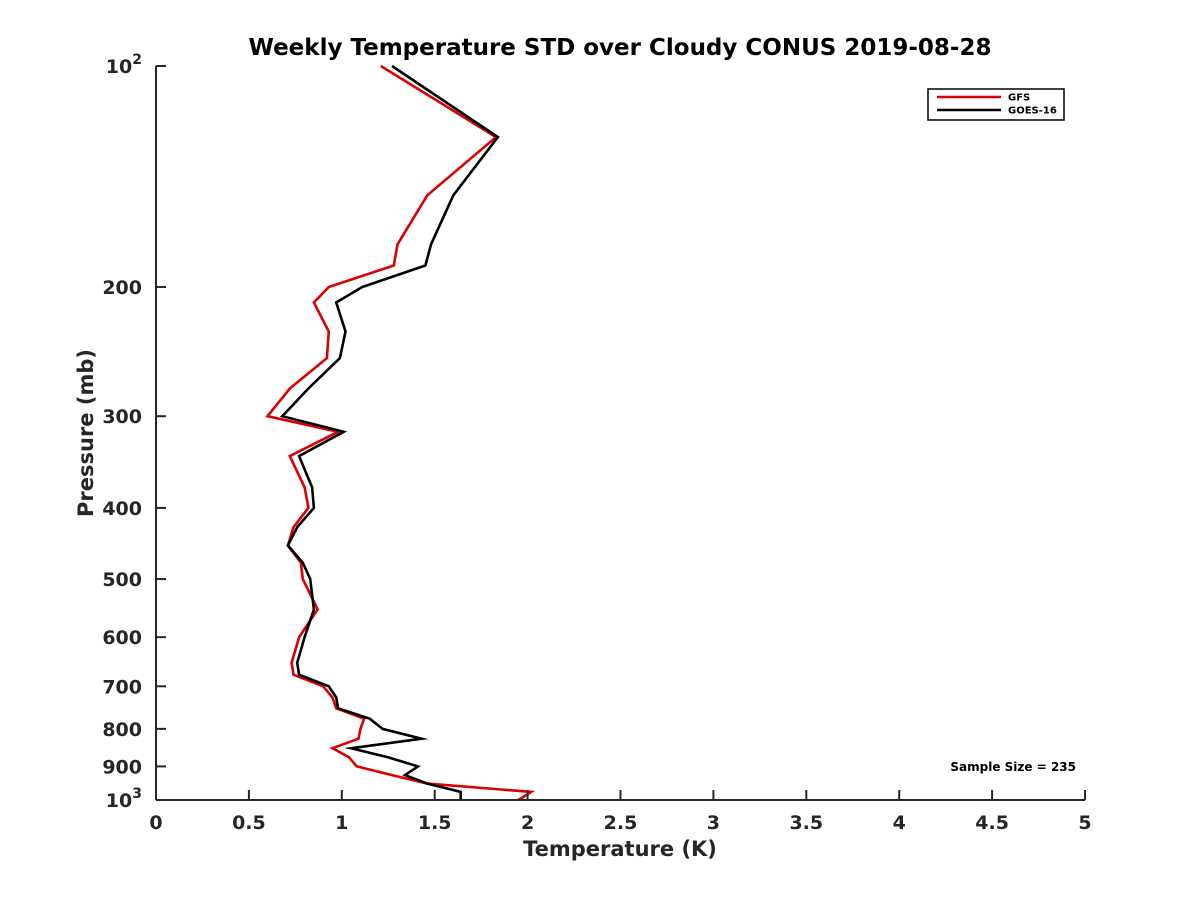  What do you see at coordinates (992, 823) in the screenshot?
I see `x-tick-label: 4.5` at bounding box center [992, 823].